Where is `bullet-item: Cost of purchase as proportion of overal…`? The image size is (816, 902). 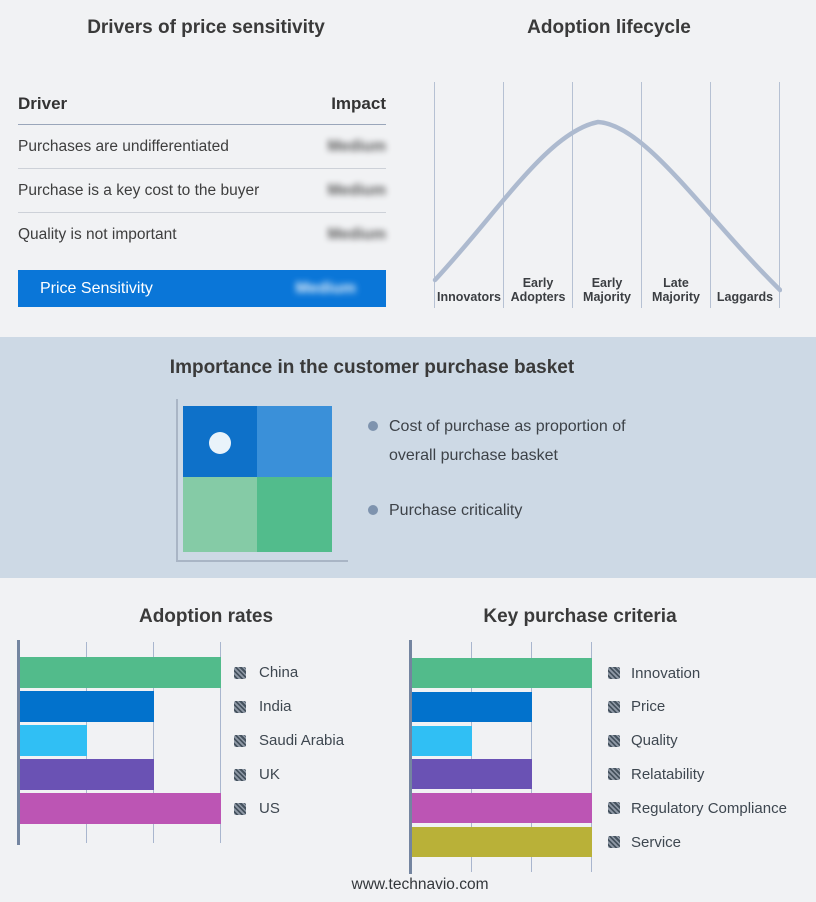
bullet-item: Cost of purchase as proportion of overal… is located at coordinates (498, 442).